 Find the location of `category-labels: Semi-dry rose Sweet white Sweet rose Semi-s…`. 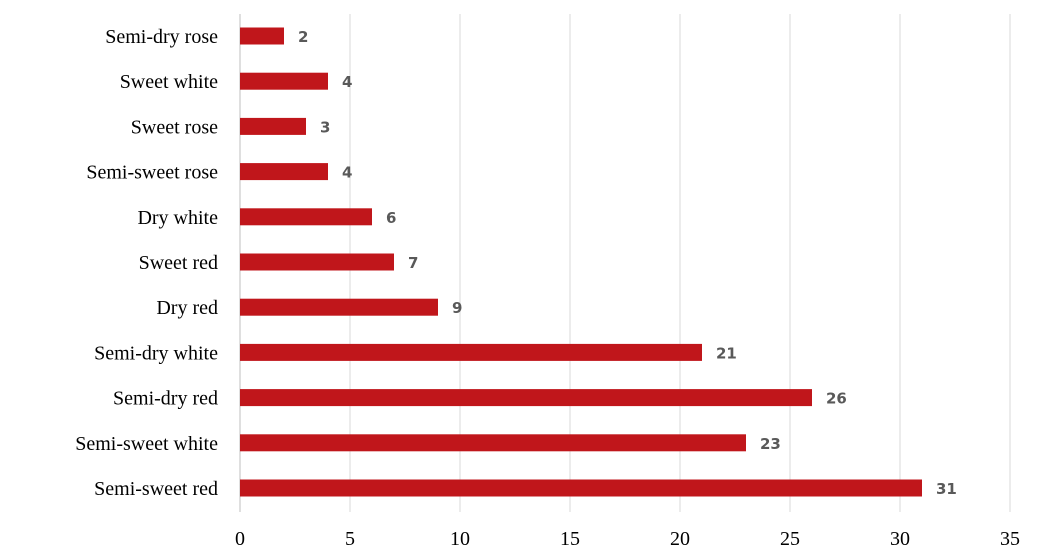

category-labels: Semi-dry rose Sweet white Sweet rose Semi-s… is located at coordinates (146, 263).